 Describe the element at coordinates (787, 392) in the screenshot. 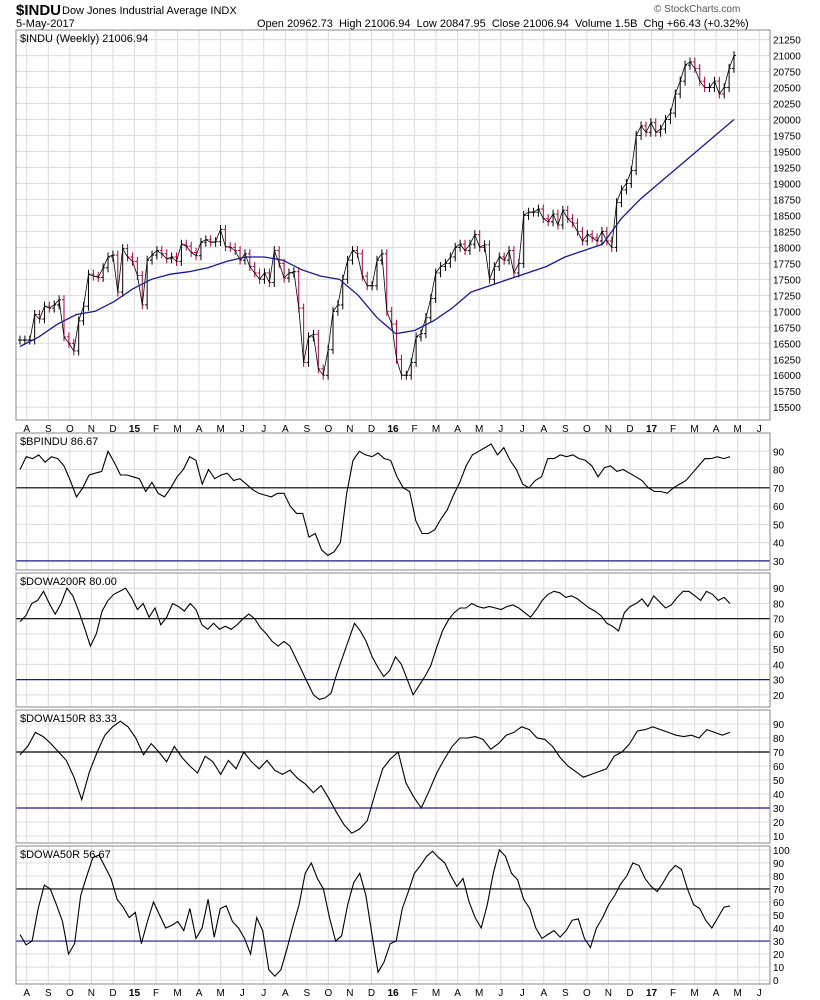

I see `y-tick-label: 15750` at that location.